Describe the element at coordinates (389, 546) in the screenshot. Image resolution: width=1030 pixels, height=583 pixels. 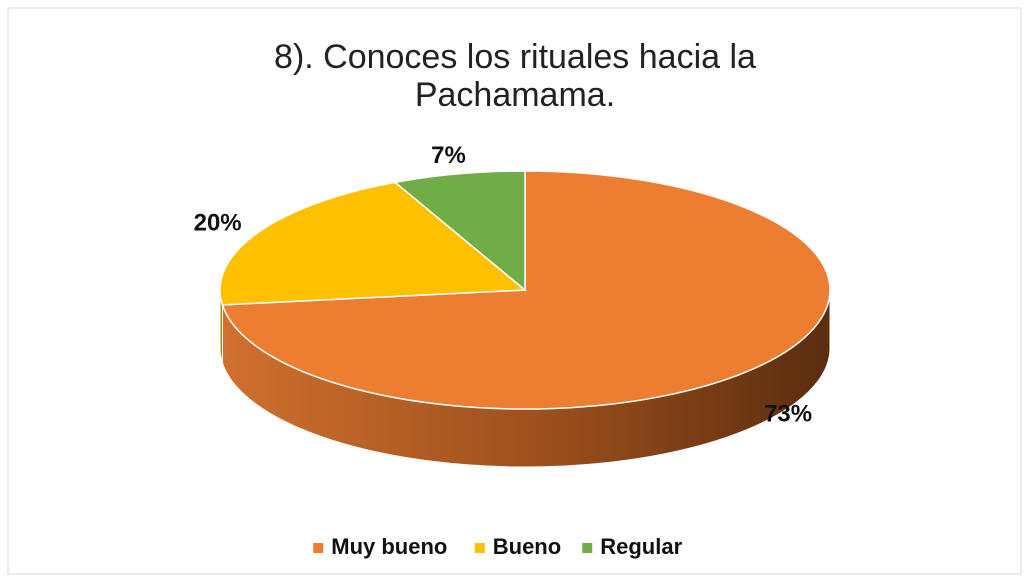
I see `legend-label: Muy bueno` at that location.